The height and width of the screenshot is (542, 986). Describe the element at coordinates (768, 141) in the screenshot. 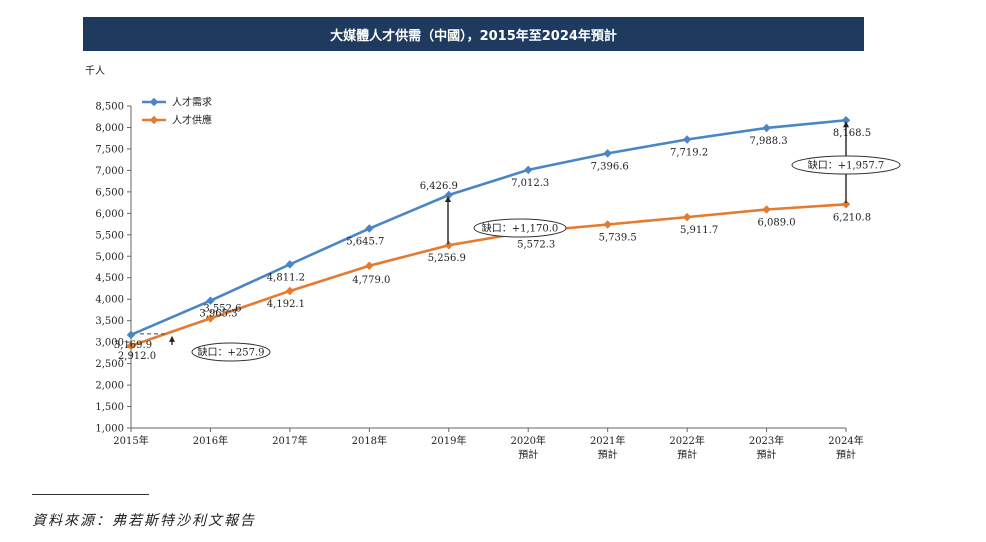

I see `data-label: 7,988.3` at that location.